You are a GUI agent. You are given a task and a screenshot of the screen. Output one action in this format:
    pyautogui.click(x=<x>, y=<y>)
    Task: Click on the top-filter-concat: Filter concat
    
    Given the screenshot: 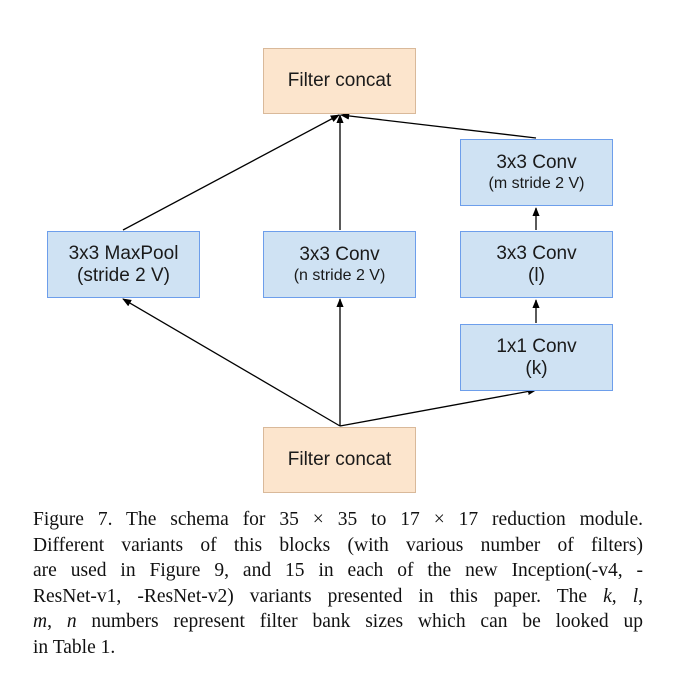 What is the action you would take?
    pyautogui.click(x=339, y=81)
    